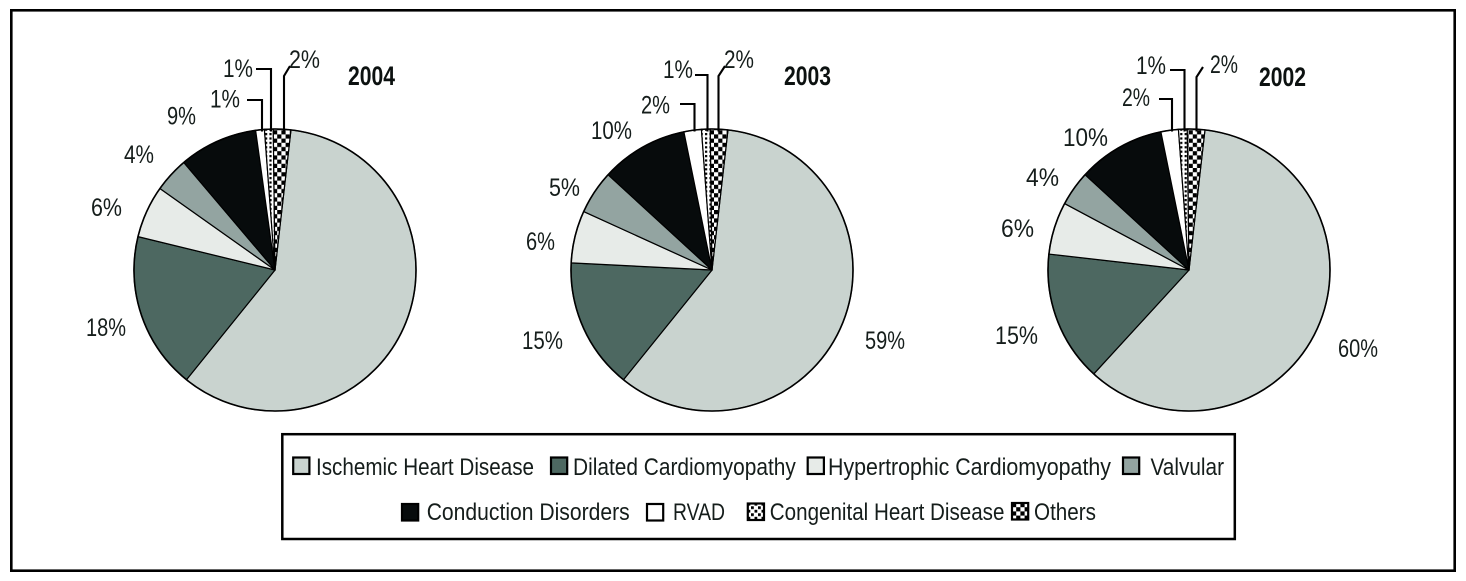 The width and height of the screenshot is (1466, 581). Describe the element at coordinates (181, 117) in the screenshot. I see `svg-text: 9%` at that location.